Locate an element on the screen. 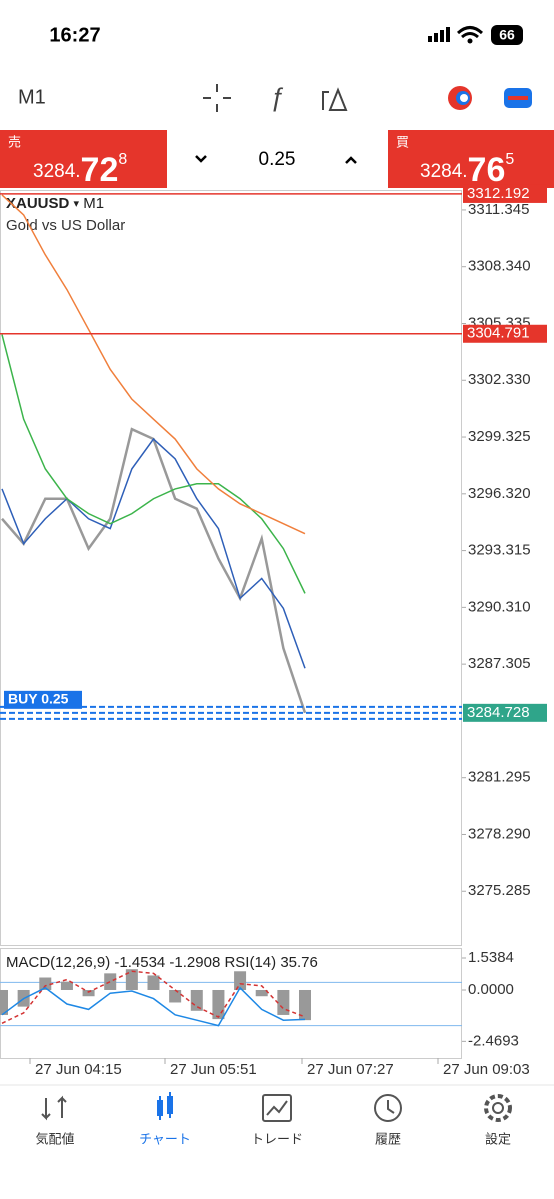 This screenshot has height=1199, width=554. price-part: 76 is located at coordinates (487, 170).